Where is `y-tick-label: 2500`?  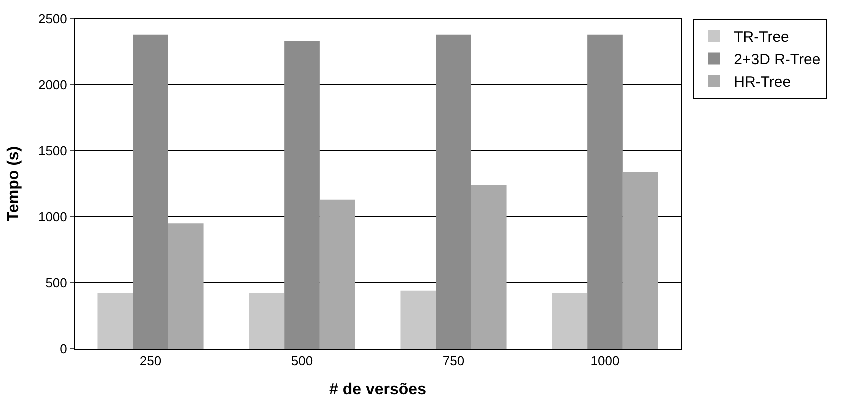 y-tick-label: 2500 is located at coordinates (53, 19).